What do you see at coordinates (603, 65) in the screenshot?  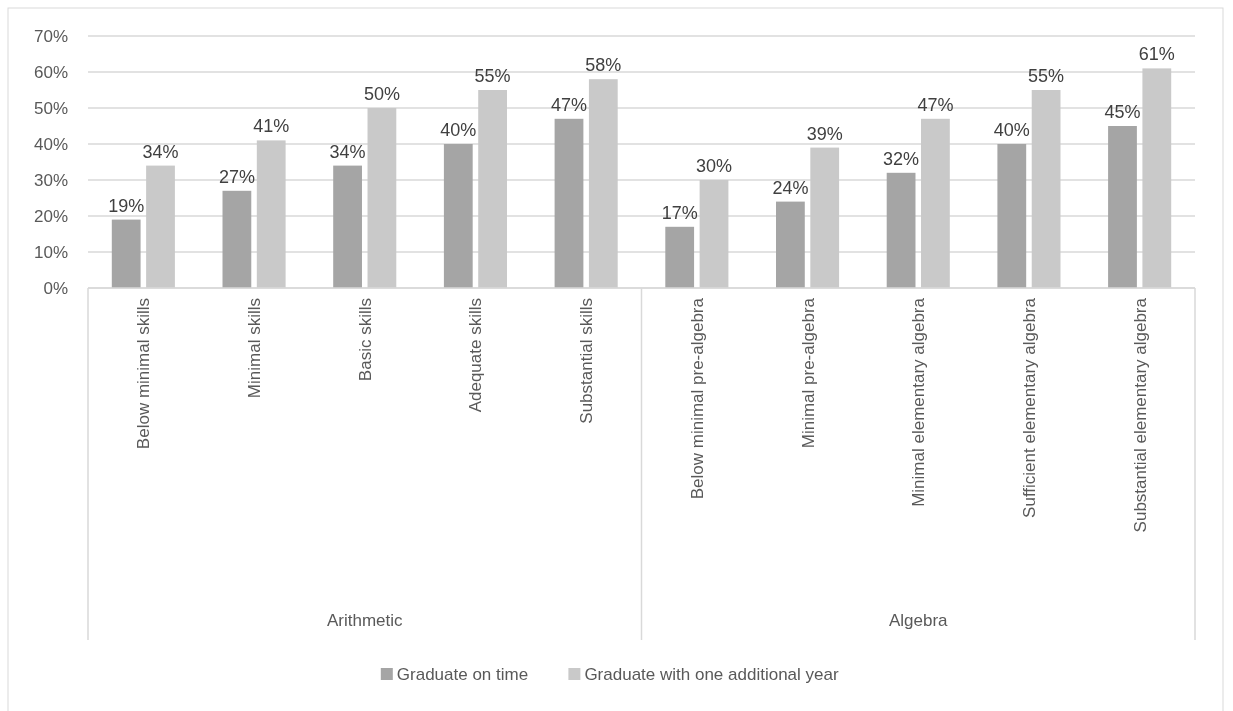 I see `data-label: 58%` at bounding box center [603, 65].